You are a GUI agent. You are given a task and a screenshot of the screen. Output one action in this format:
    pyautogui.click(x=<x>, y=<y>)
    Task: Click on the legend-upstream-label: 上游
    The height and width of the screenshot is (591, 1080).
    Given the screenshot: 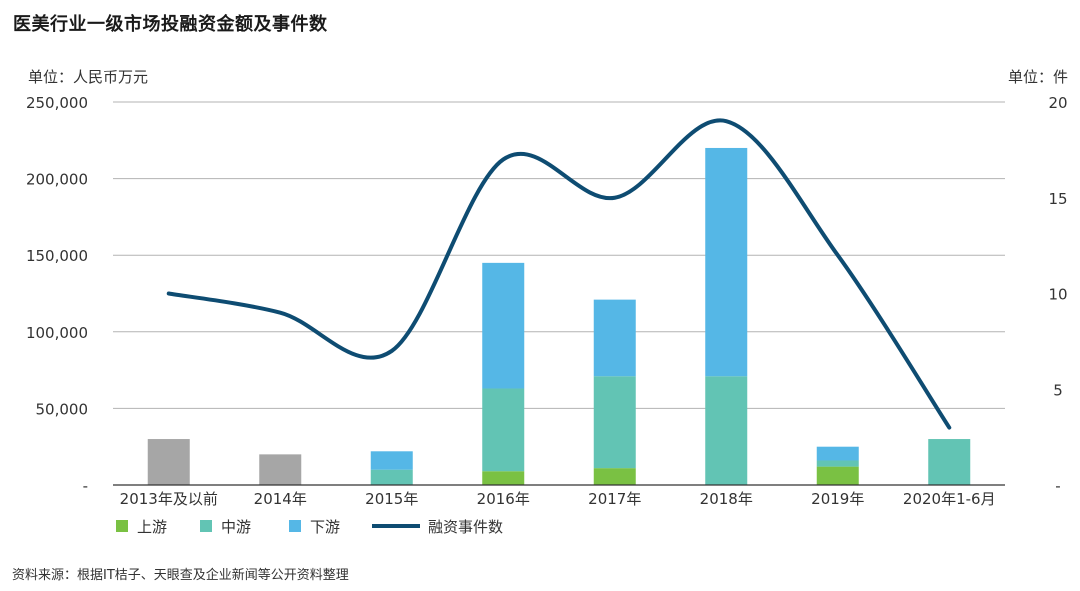 What is the action you would take?
    pyautogui.click(x=152, y=527)
    